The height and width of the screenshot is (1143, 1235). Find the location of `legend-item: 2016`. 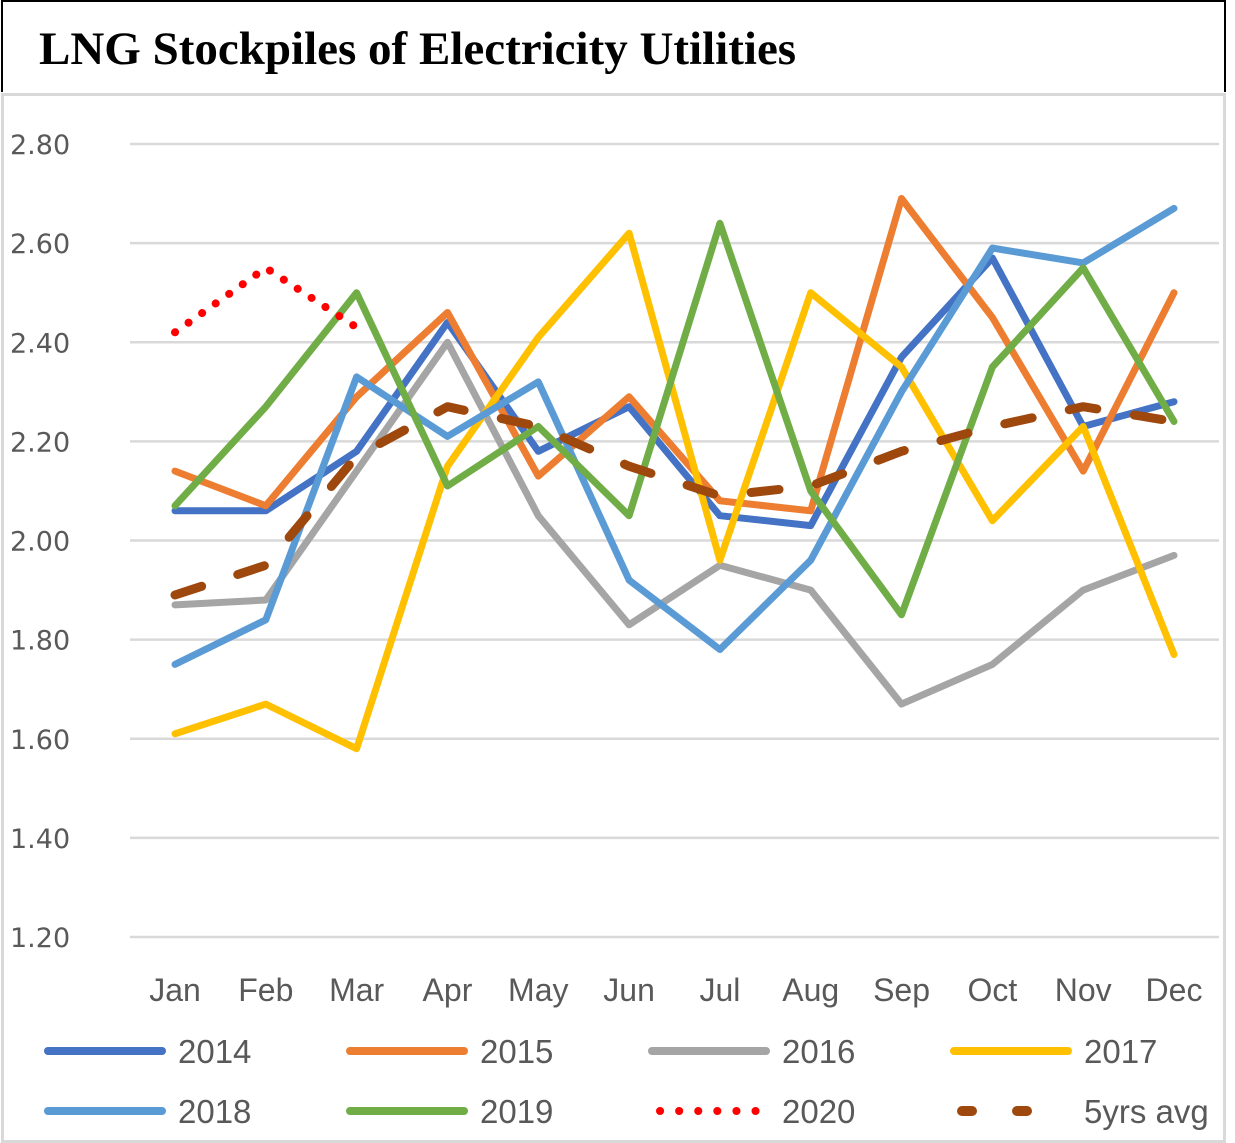

legend-item: 2016 is located at coordinates (751, 1051).